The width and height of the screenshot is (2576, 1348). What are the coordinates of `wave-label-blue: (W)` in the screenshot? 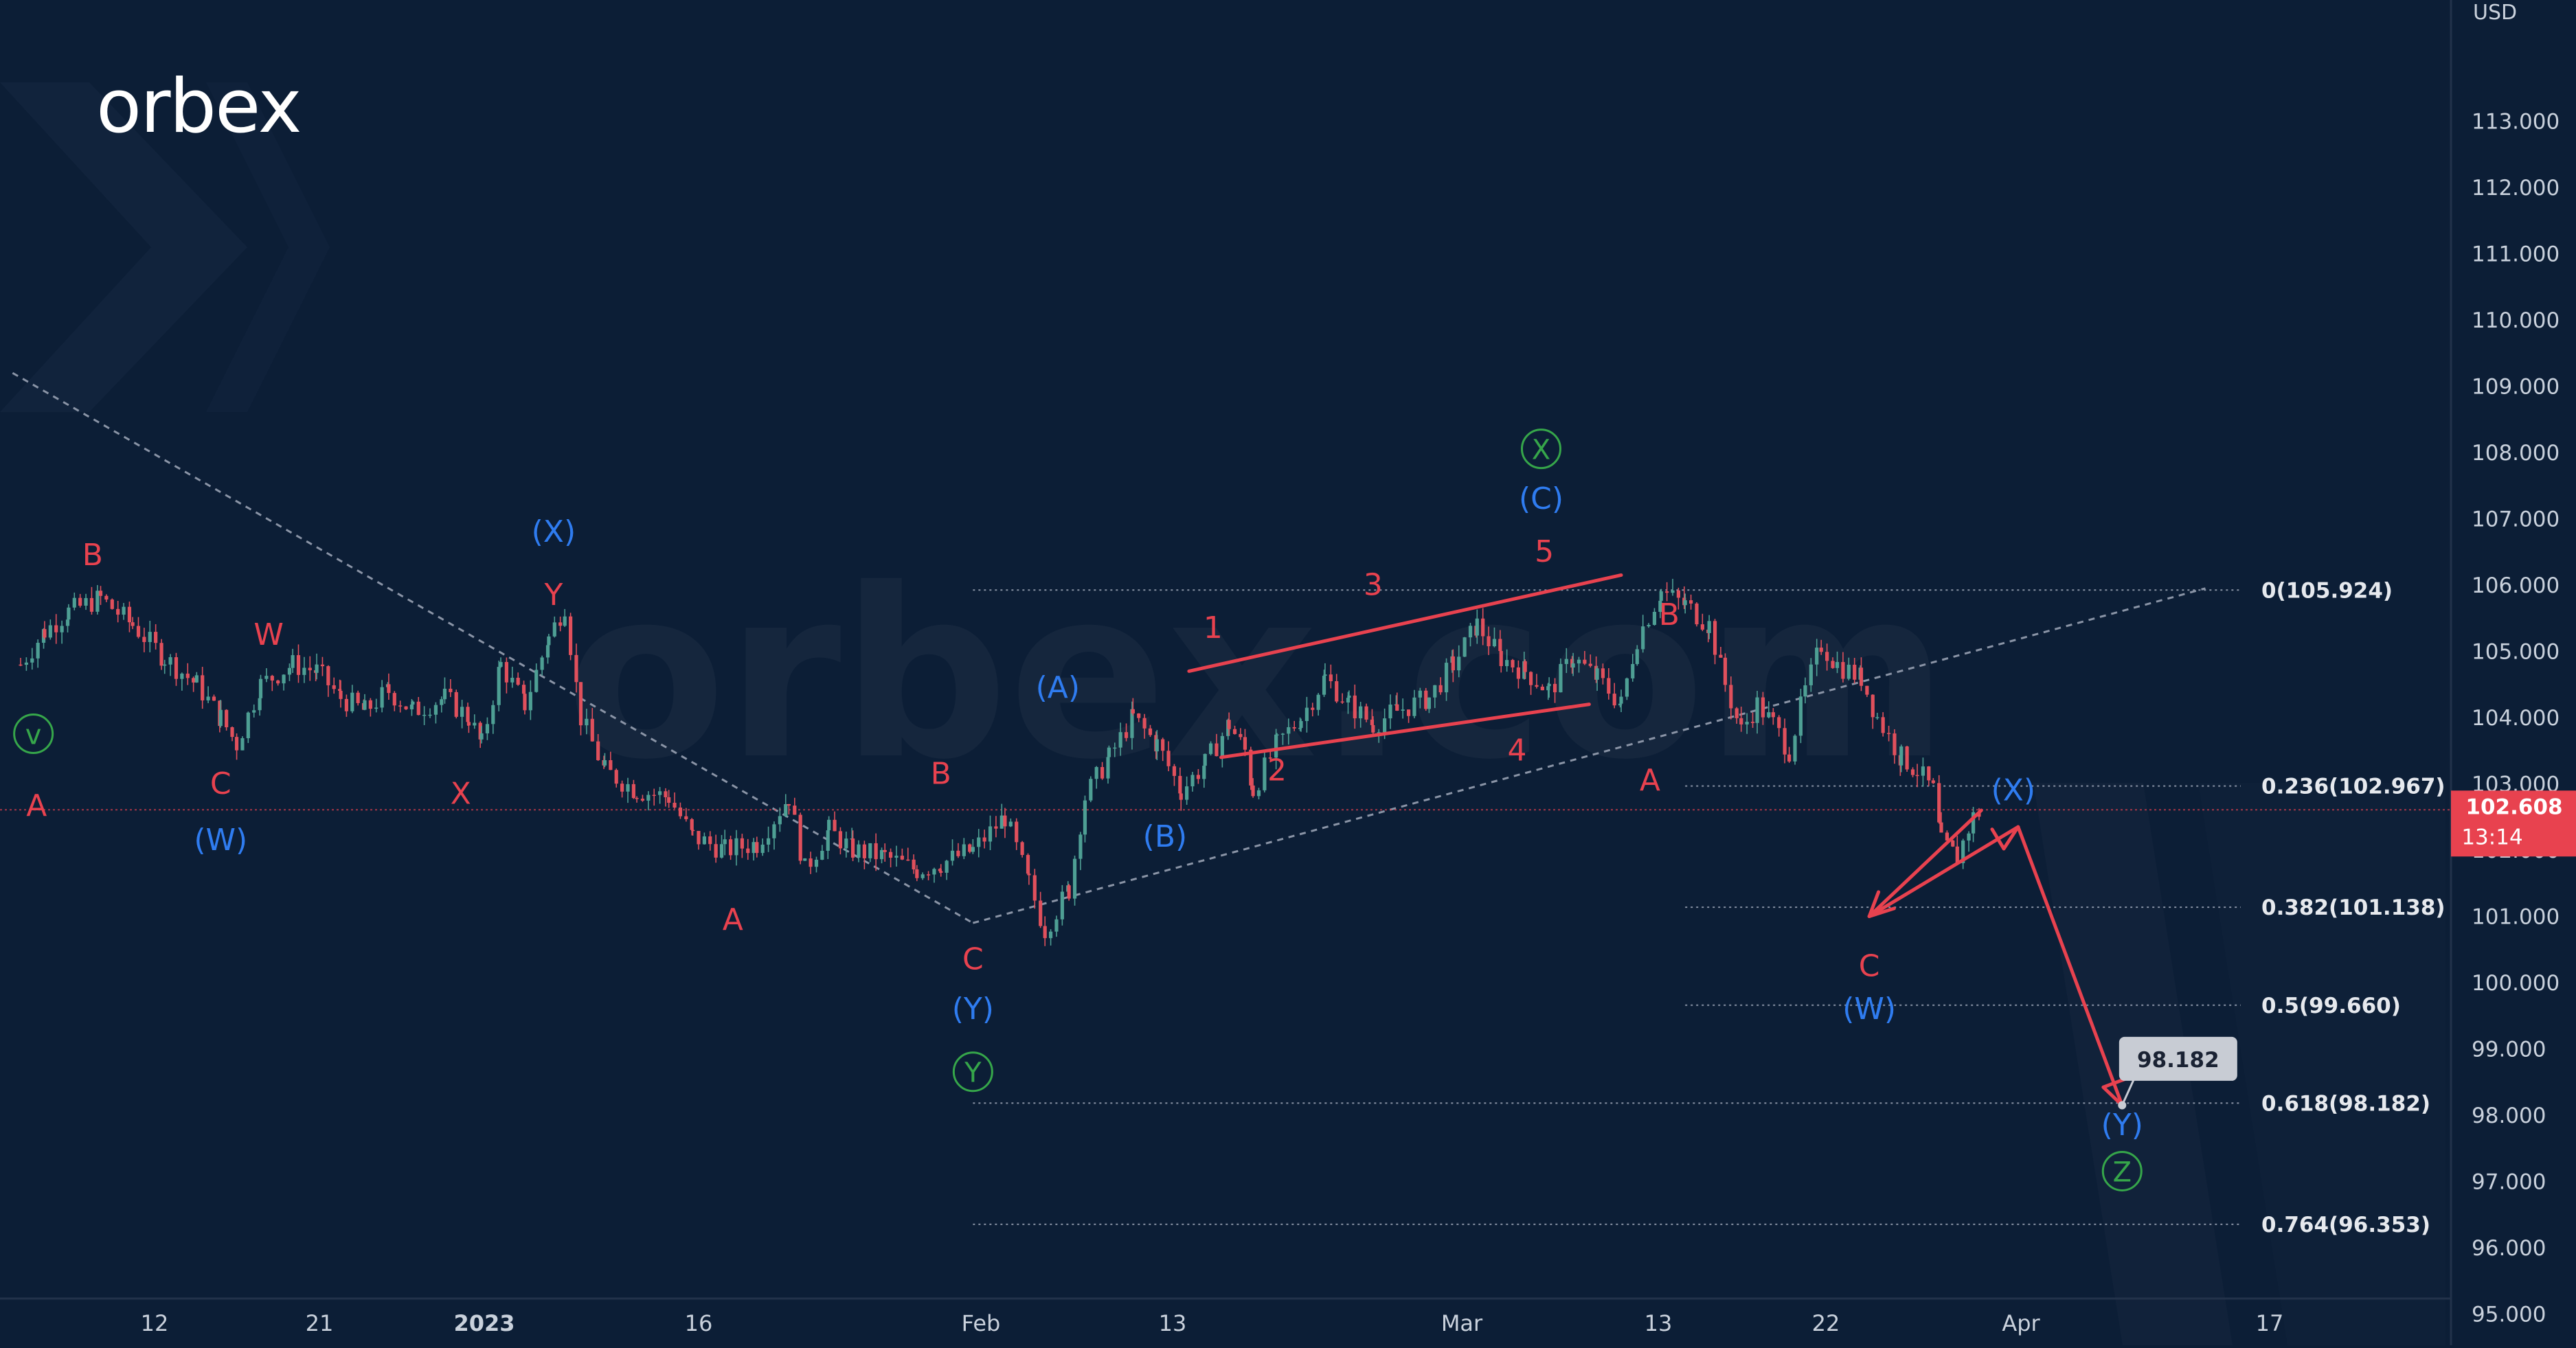 It's located at (220, 840).